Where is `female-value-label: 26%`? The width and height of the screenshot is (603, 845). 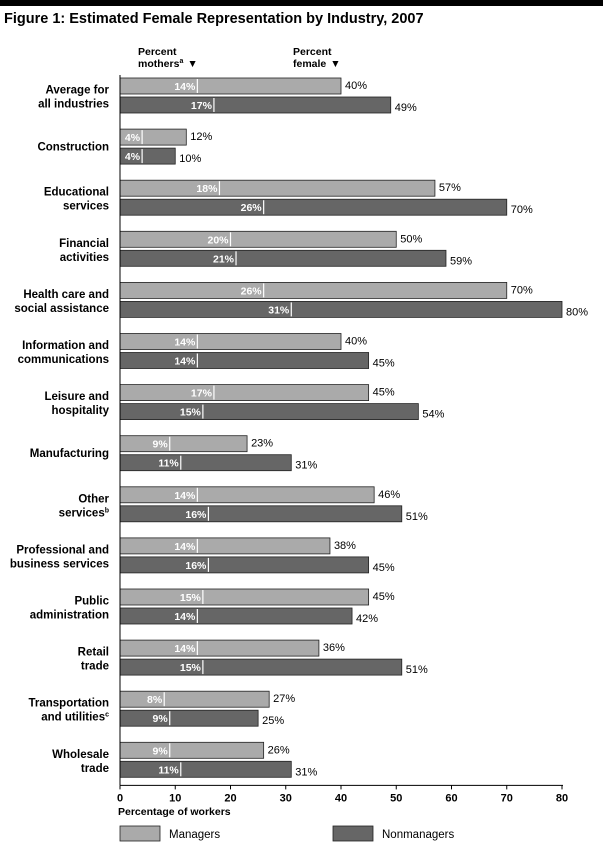 female-value-label: 26% is located at coordinates (279, 750).